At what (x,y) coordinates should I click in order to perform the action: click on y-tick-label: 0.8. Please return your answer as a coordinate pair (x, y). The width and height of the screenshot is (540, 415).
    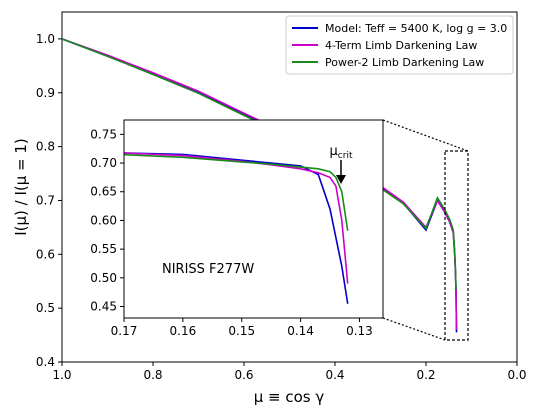
    Looking at the image, I should click on (45, 147).